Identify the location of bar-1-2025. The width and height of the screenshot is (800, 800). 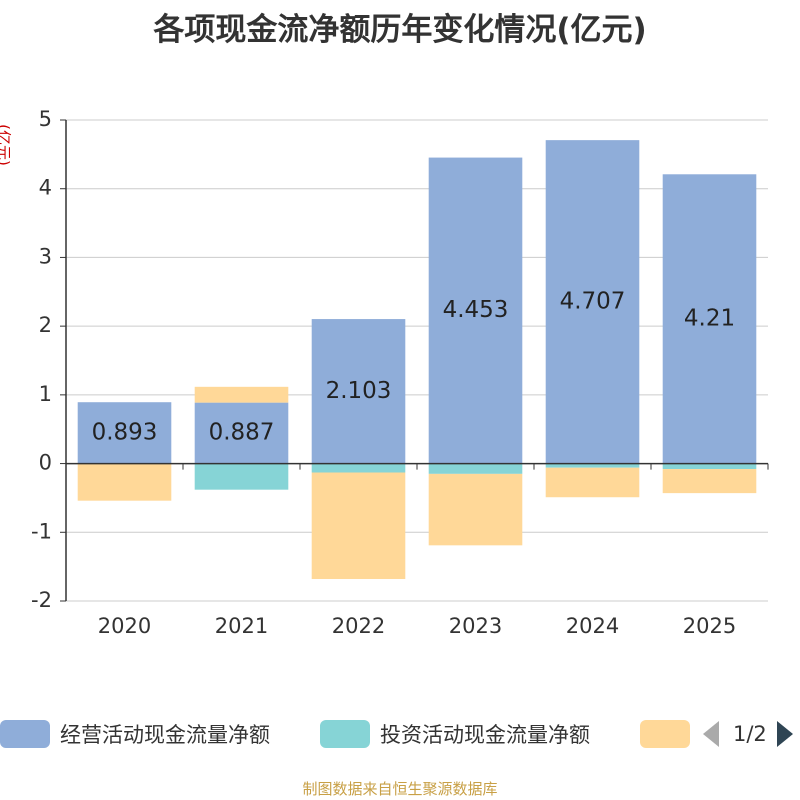
(709, 319).